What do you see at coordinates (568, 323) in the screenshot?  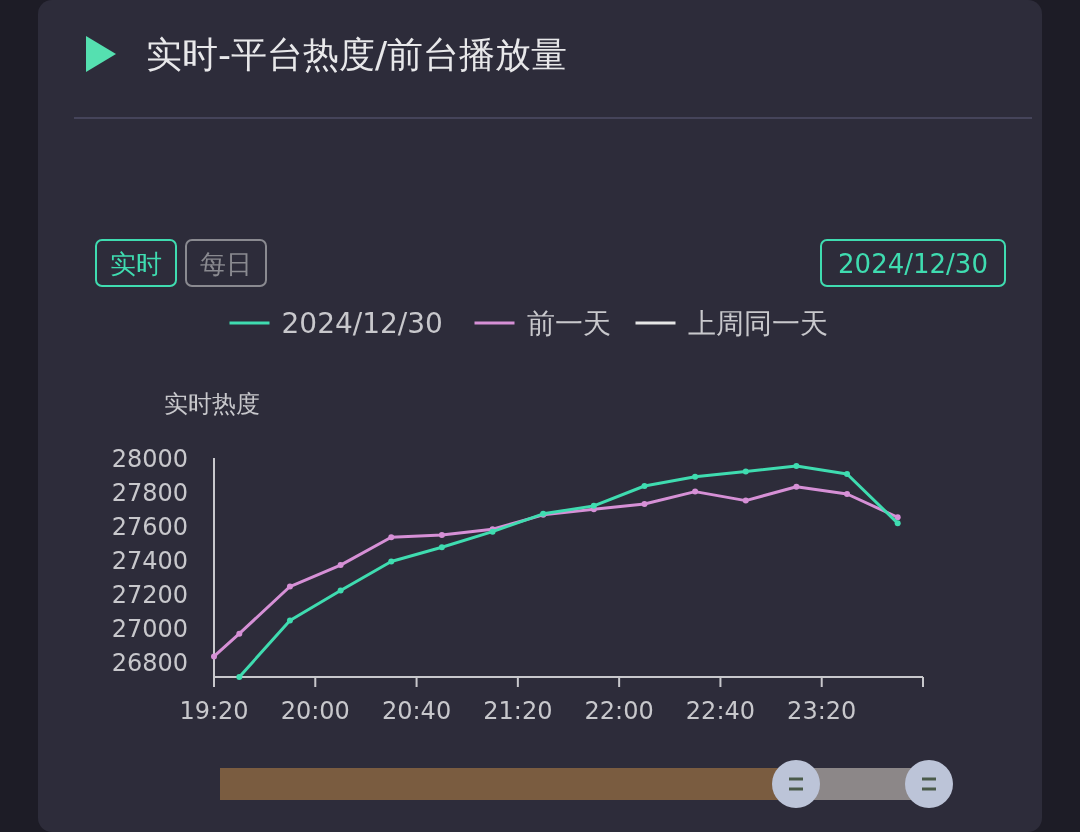 I see `legend-label: 前一天` at bounding box center [568, 323].